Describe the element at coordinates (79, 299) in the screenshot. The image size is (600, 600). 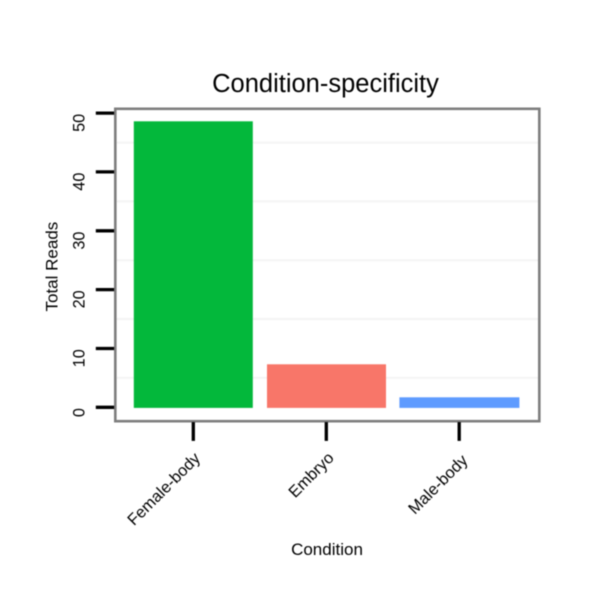
I see `svg-text: 20` at that location.